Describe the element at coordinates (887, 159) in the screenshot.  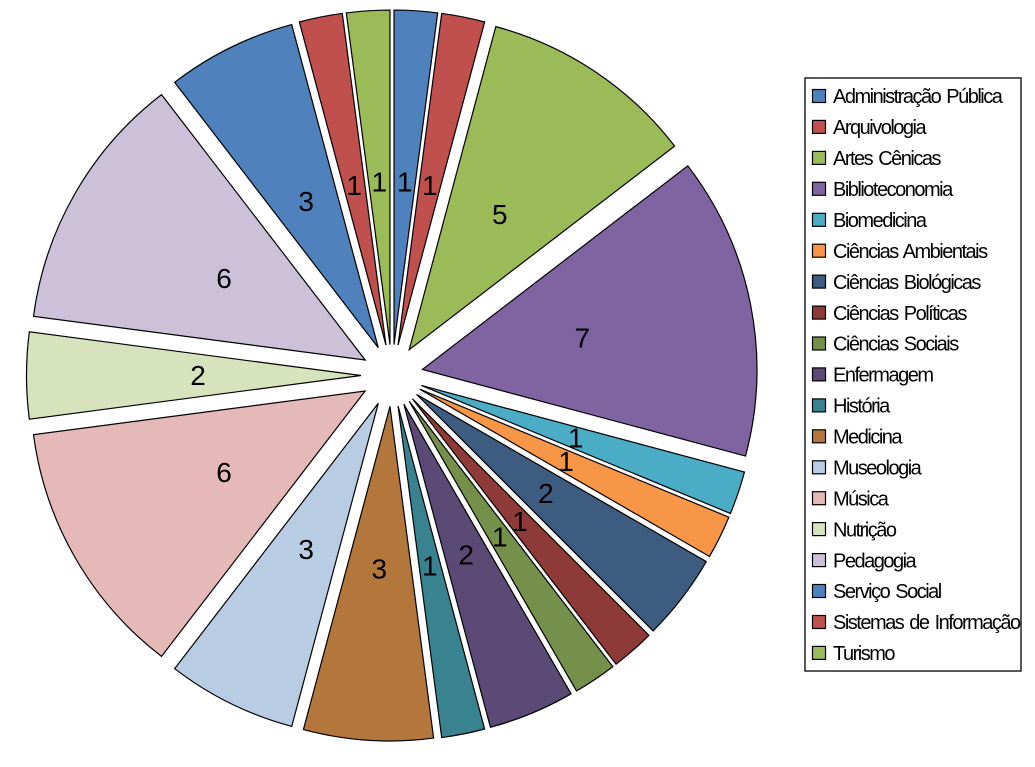
I see `svg-text: Artes Cênicas` at that location.